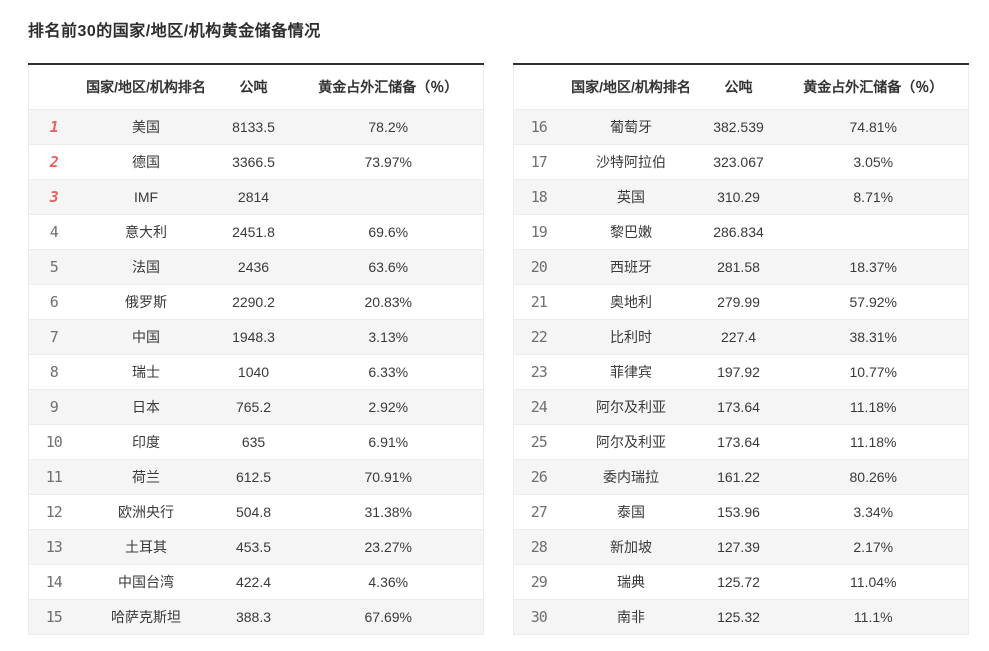 This screenshot has height=651, width=989. Describe the element at coordinates (738, 511) in the screenshot. I see `tonnes-cell: 153.96` at that location.